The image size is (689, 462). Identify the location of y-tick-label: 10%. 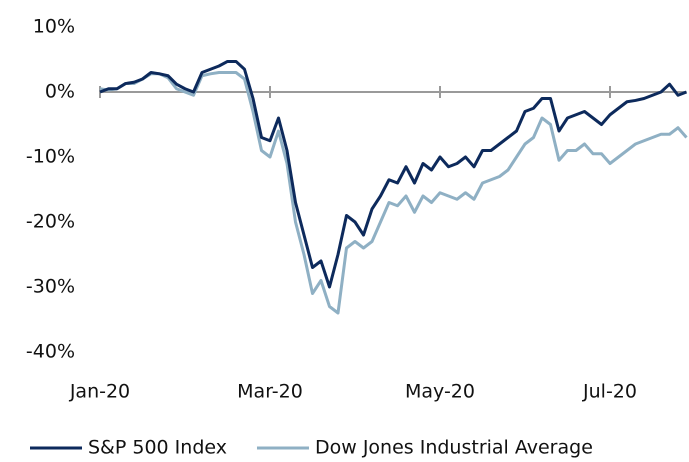
(54, 27).